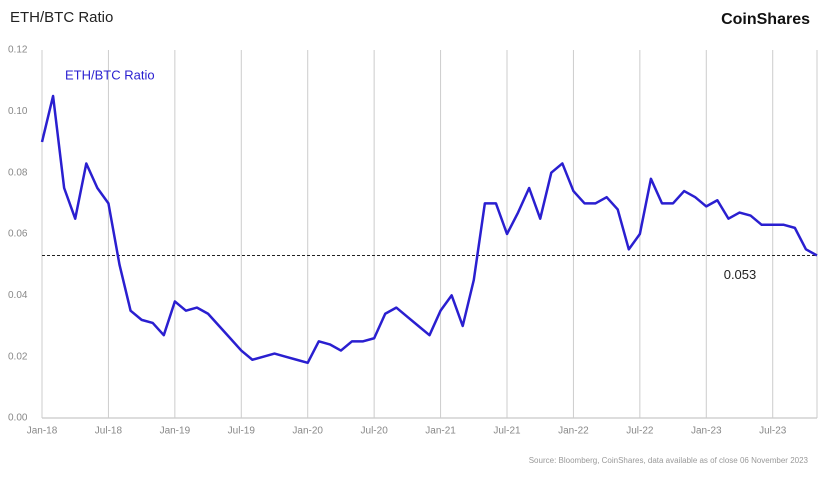  I want to click on y-tick-label: 0.00, so click(18, 418).